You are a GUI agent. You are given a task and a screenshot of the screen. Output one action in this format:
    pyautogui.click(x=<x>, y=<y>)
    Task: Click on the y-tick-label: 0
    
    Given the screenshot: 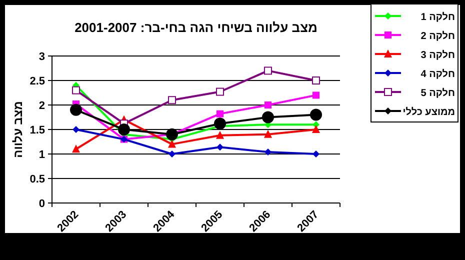 What is the action you would take?
    pyautogui.click(x=41, y=204)
    